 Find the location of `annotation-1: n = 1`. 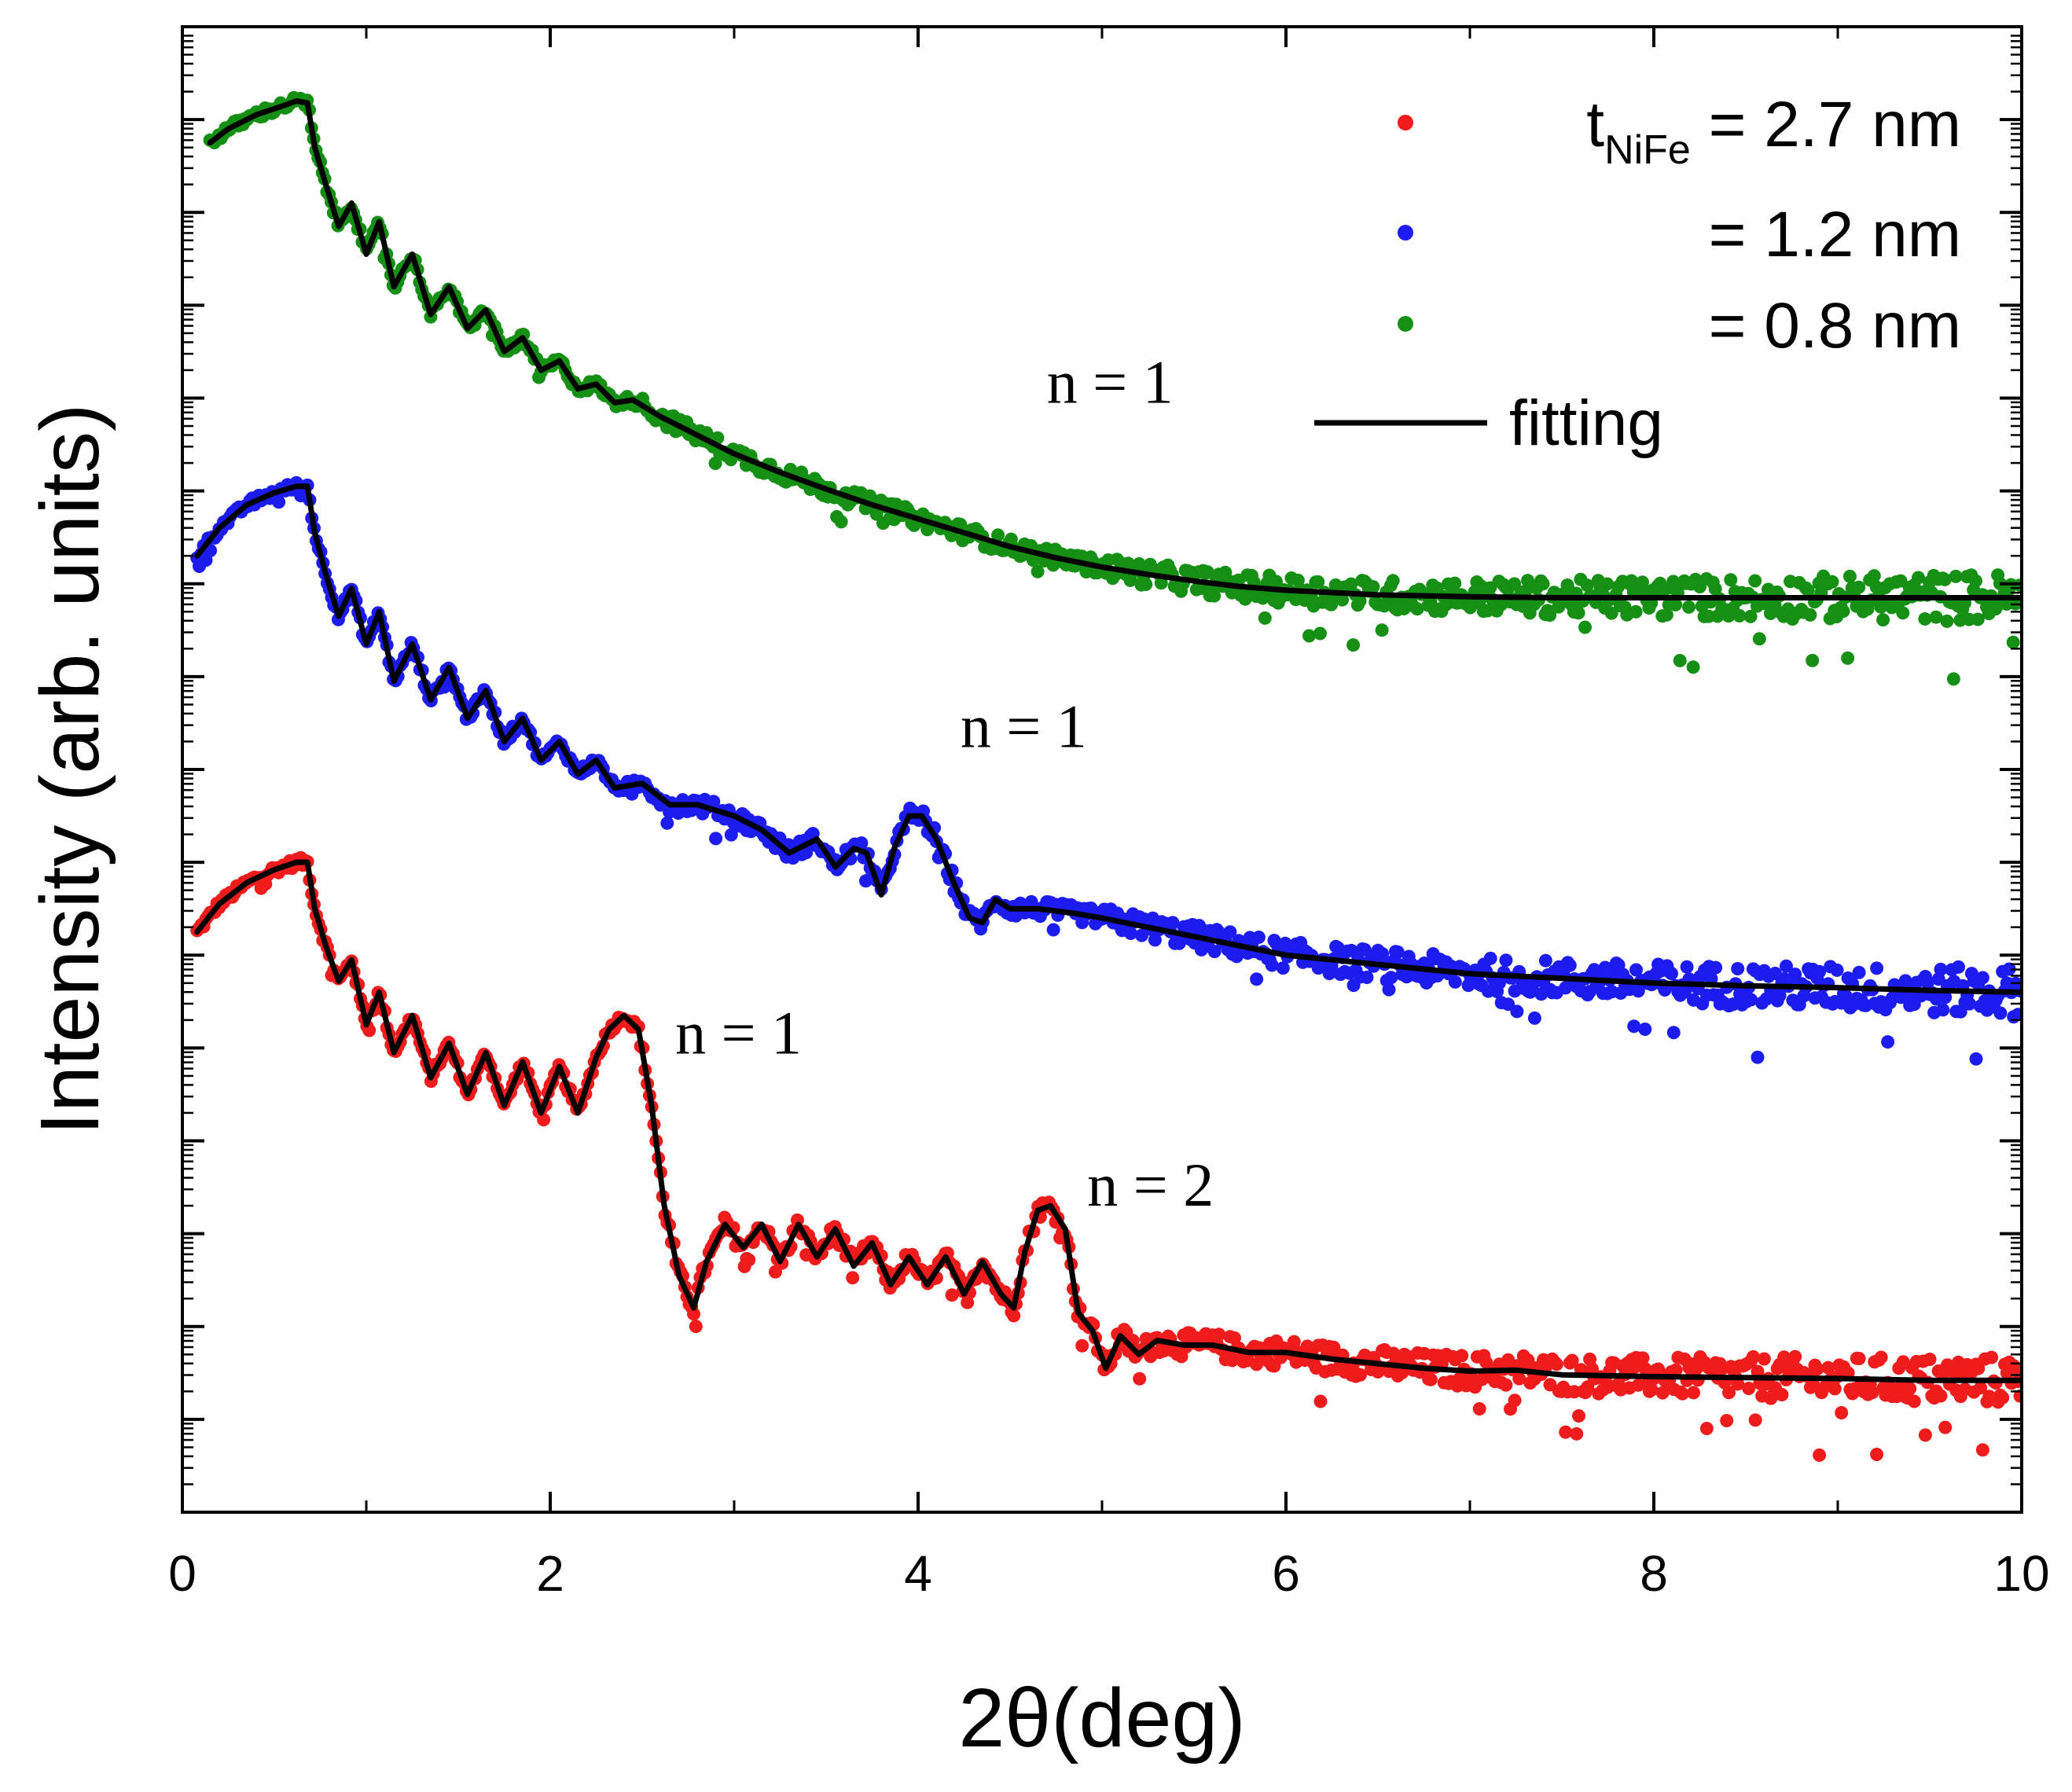

annotation-1: n = 1 is located at coordinates (1110, 381).